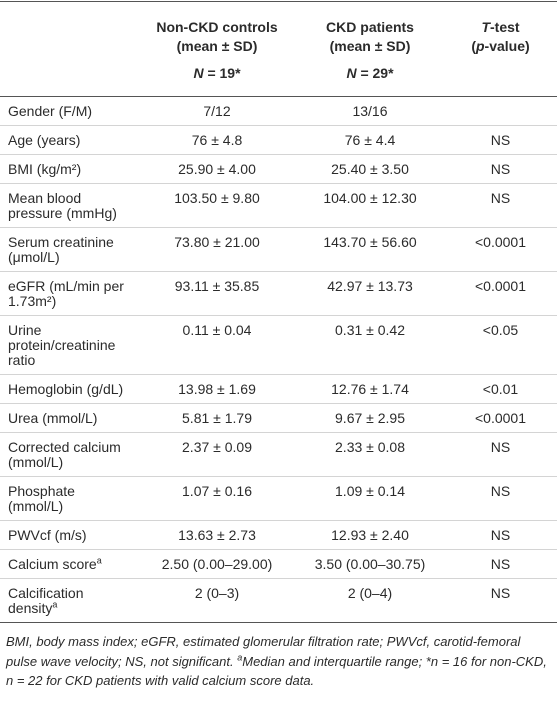 The height and width of the screenshot is (718, 557). I want to click on row-label: Mean blood pressure (mmHg), so click(69, 206).